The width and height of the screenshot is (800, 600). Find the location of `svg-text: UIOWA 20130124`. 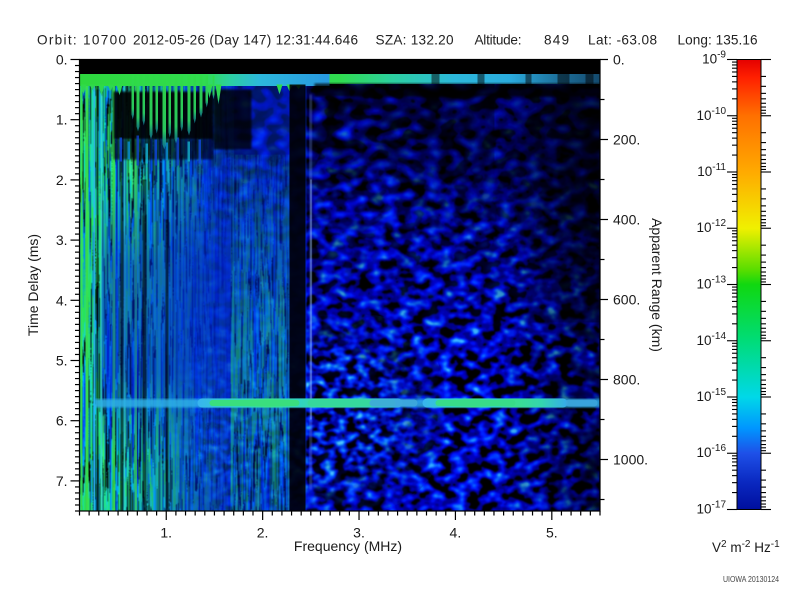

svg-text: UIOWA 20130124 is located at coordinates (751, 579).